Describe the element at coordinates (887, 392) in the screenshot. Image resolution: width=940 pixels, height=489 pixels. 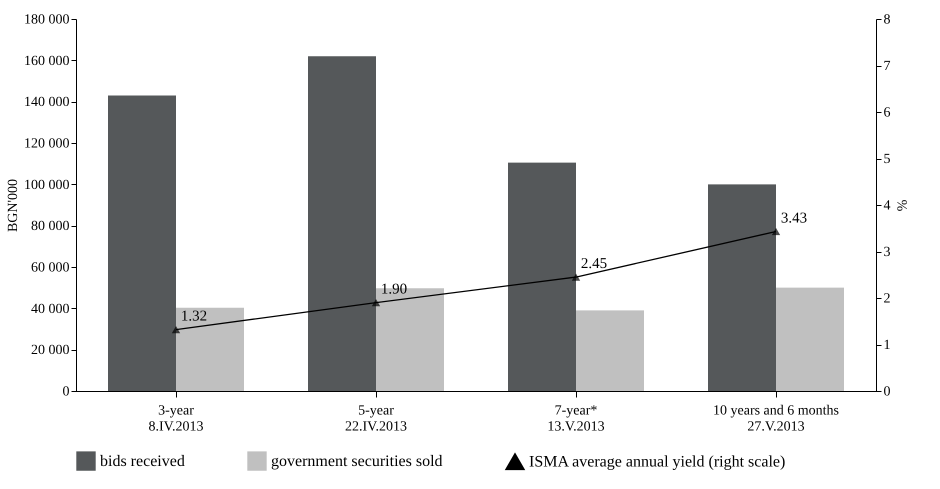
I see `y2-tick-label: 0` at that location.